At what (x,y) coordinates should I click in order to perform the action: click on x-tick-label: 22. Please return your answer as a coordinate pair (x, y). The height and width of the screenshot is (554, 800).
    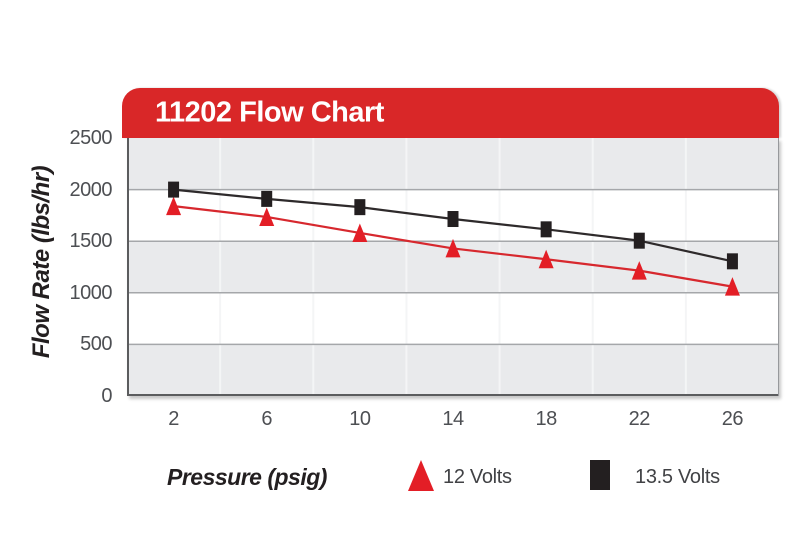
    Looking at the image, I should click on (639, 419).